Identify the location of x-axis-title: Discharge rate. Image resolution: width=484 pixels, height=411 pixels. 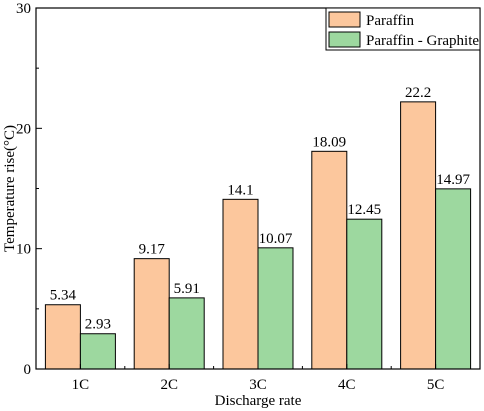
(258, 401).